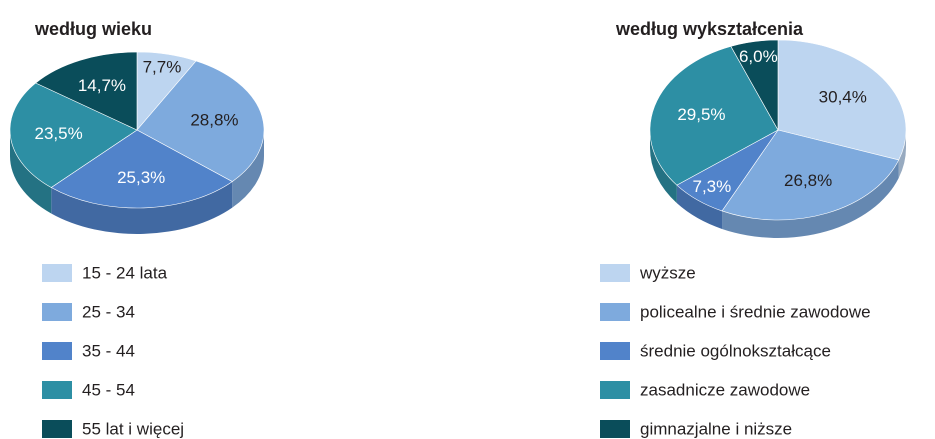 The height and width of the screenshot is (439, 935). What do you see at coordinates (701, 114) in the screenshot?
I see `value-label: 29,5%` at bounding box center [701, 114].